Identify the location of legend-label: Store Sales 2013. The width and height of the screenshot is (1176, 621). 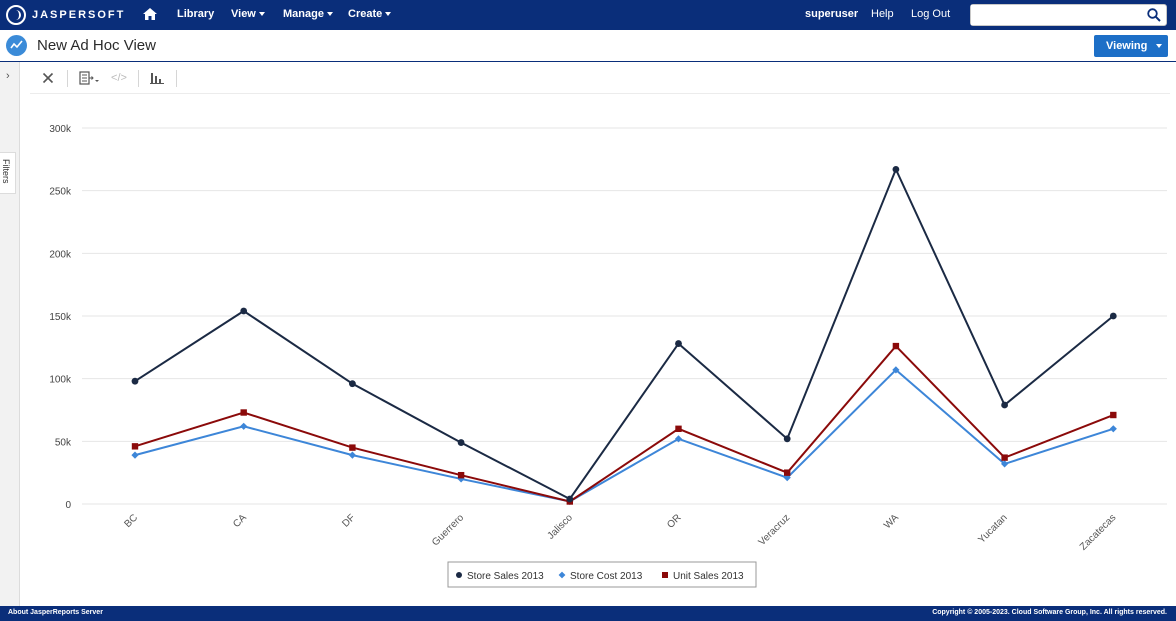
(505, 576).